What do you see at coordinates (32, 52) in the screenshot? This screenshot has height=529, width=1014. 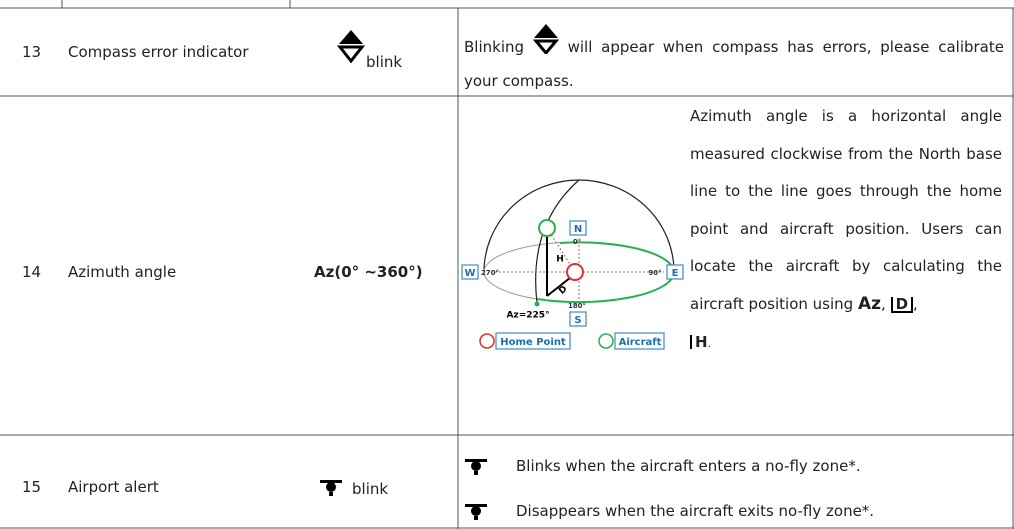 I see `row-number: 13` at bounding box center [32, 52].